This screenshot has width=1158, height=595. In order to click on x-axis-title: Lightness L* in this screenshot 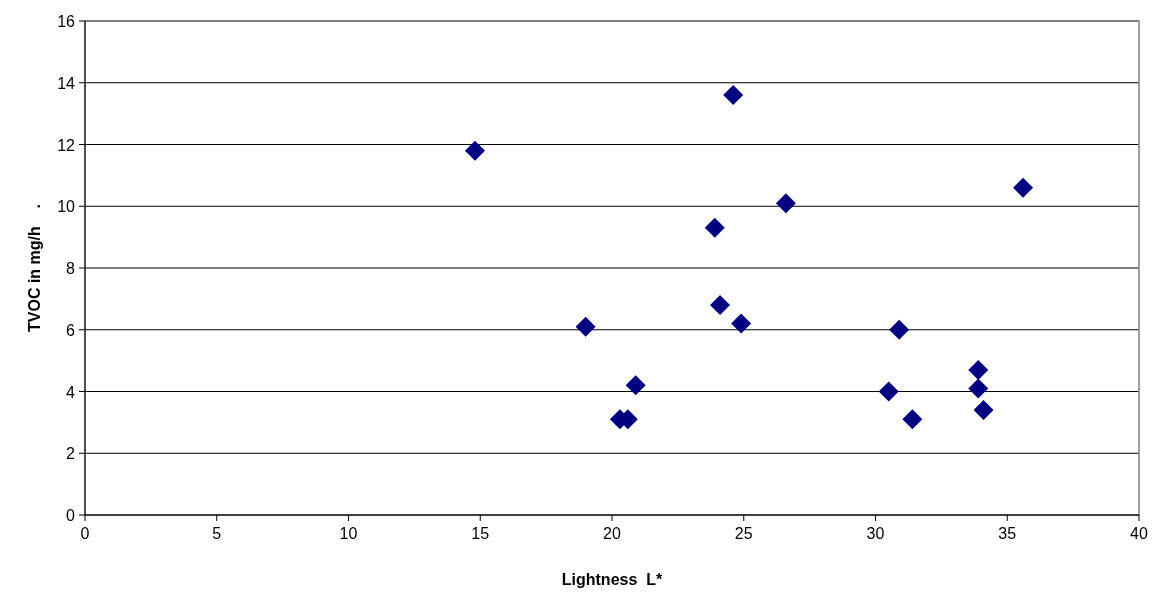, I will do `click(612, 579)`.